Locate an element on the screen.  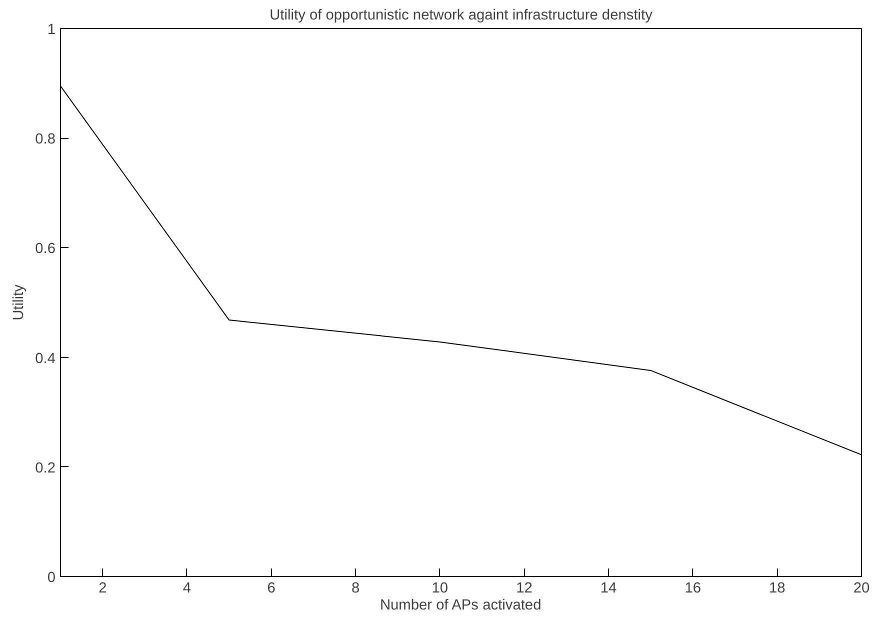
chart-title: Utility of opportunistic network againt infrastructure denstity is located at coordinates (462, 16).